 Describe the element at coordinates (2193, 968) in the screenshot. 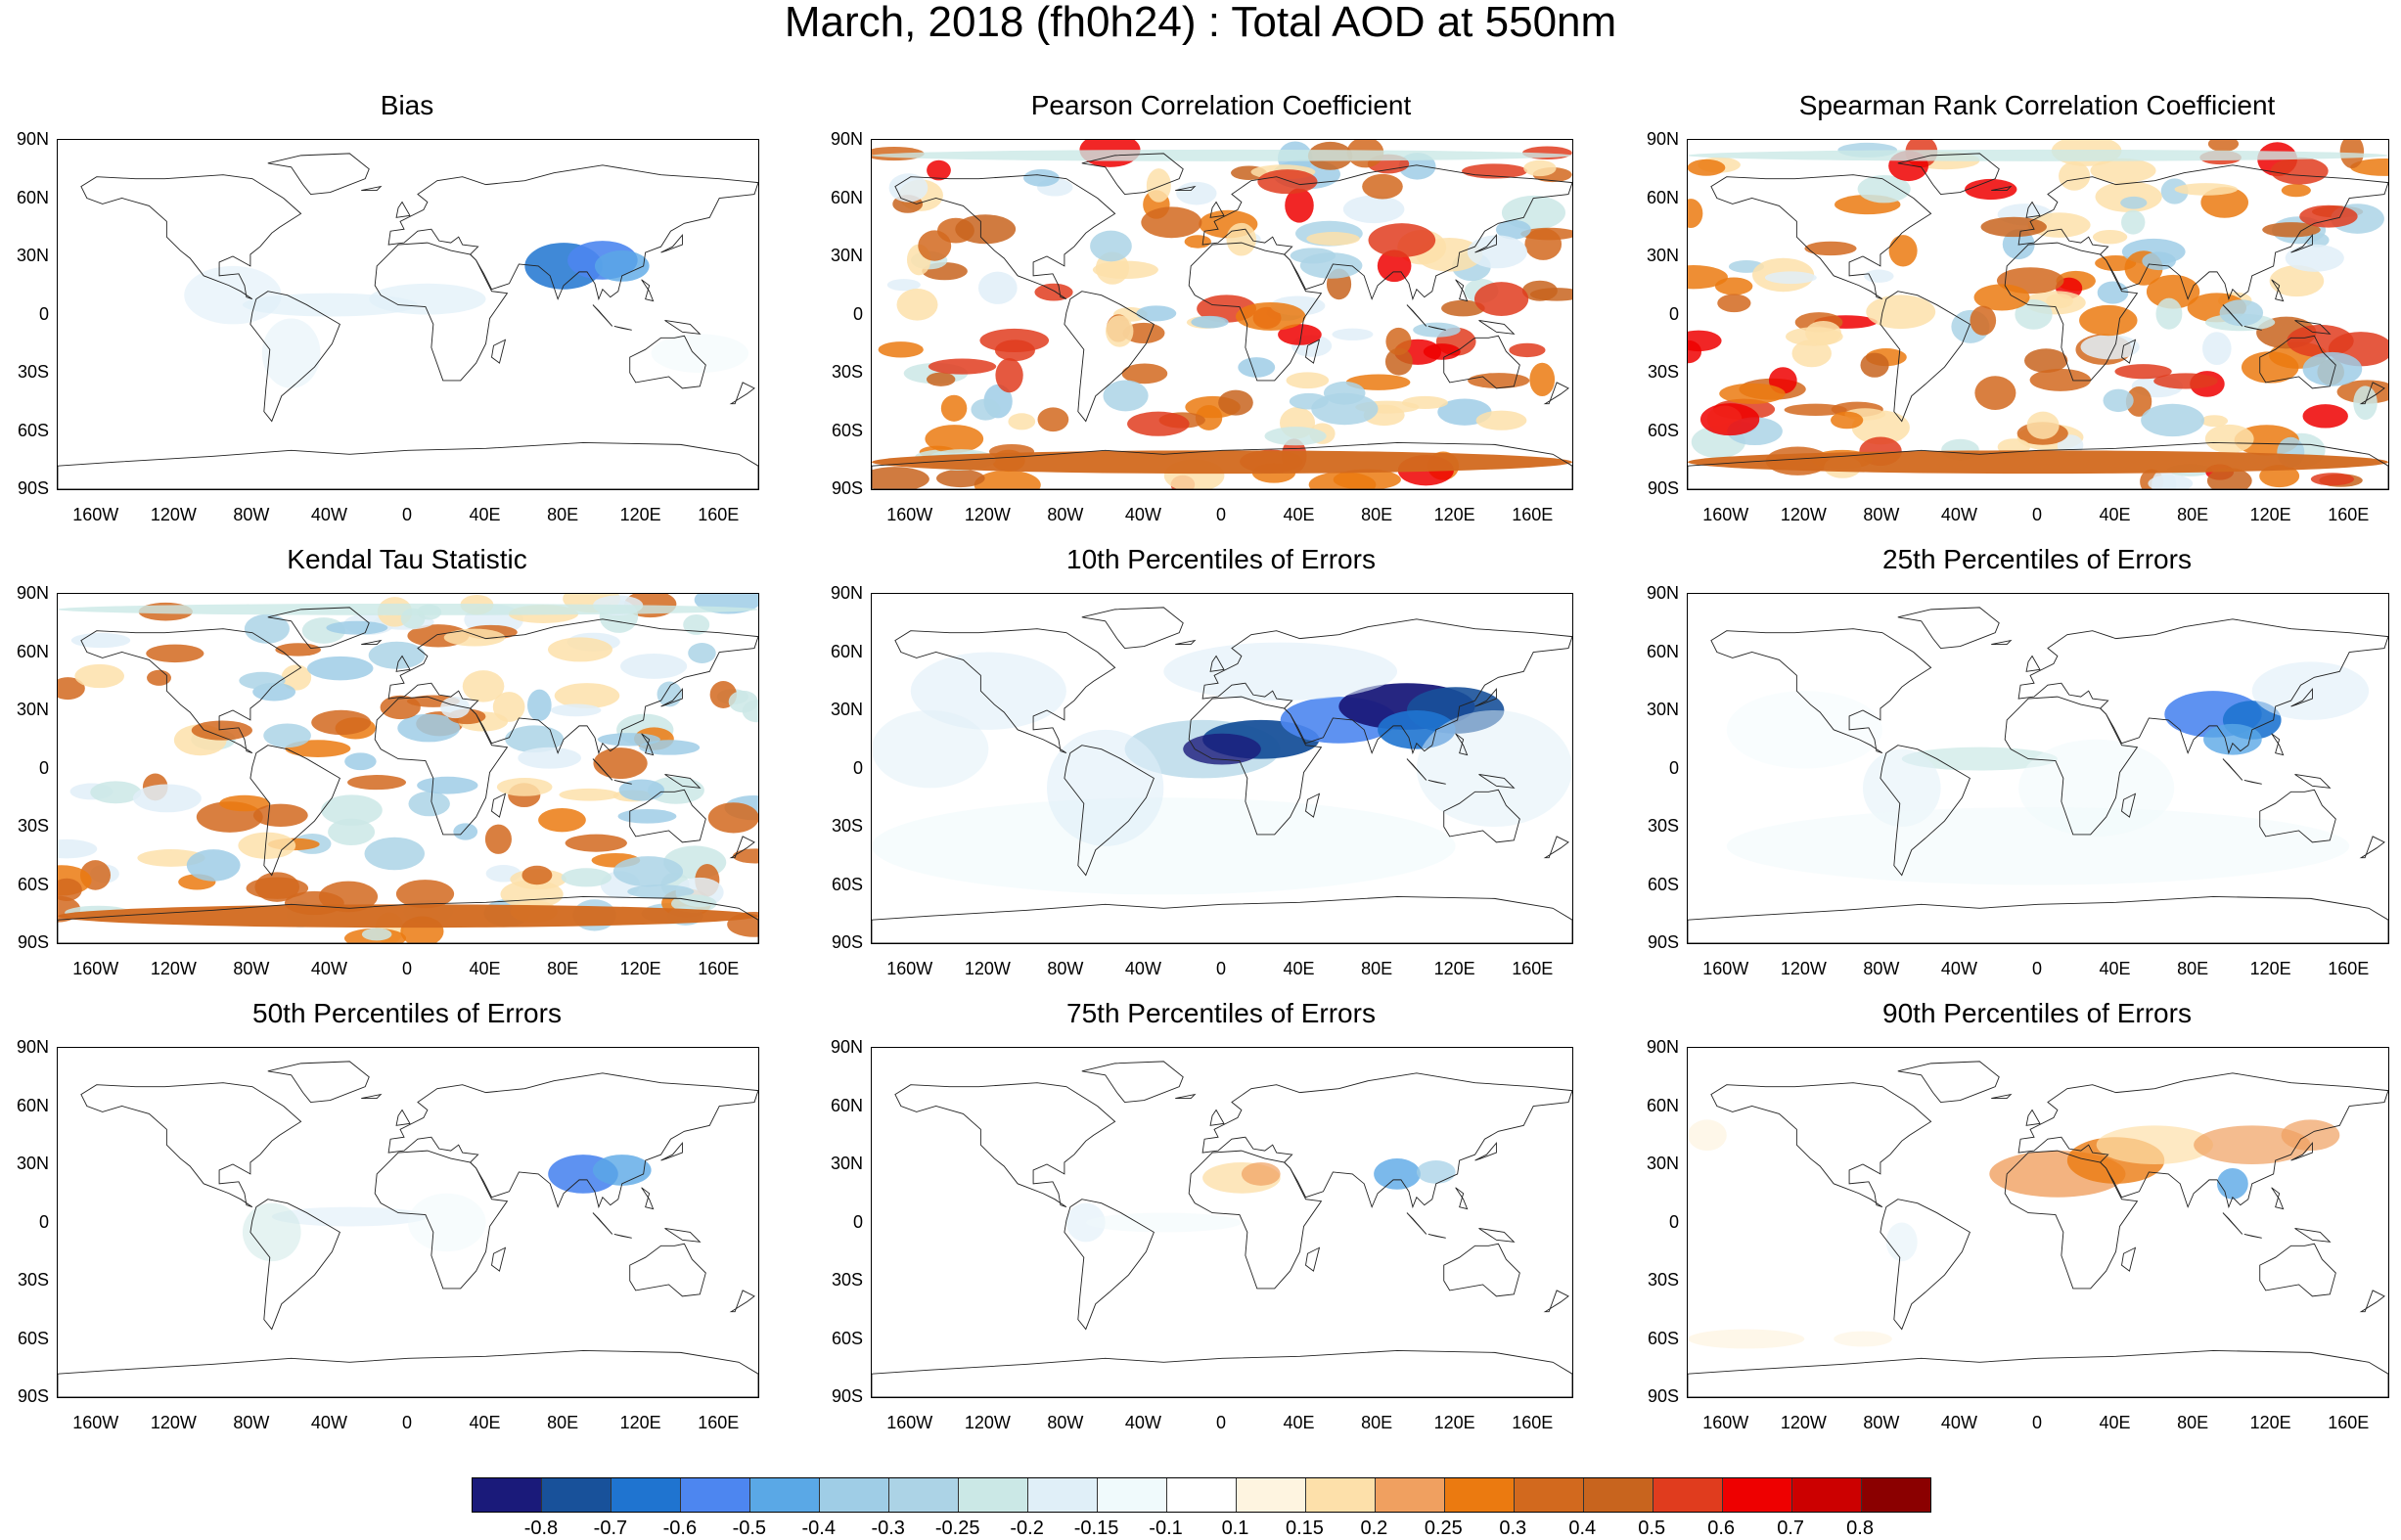

I see `lon-tick-label: 80E` at that location.